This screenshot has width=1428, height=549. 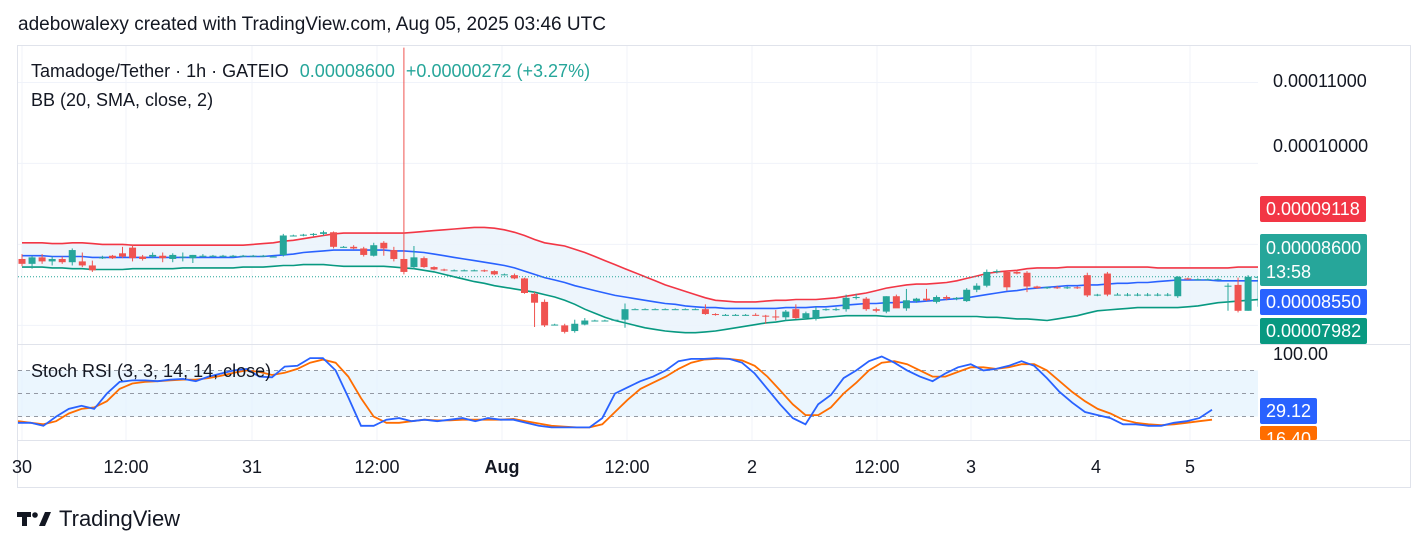 What do you see at coordinates (603, 467) in the screenshot?
I see `time-axis: 30 12:00 31 12:00 Aug 12:00 2 12:00 3 4 5` at bounding box center [603, 467].